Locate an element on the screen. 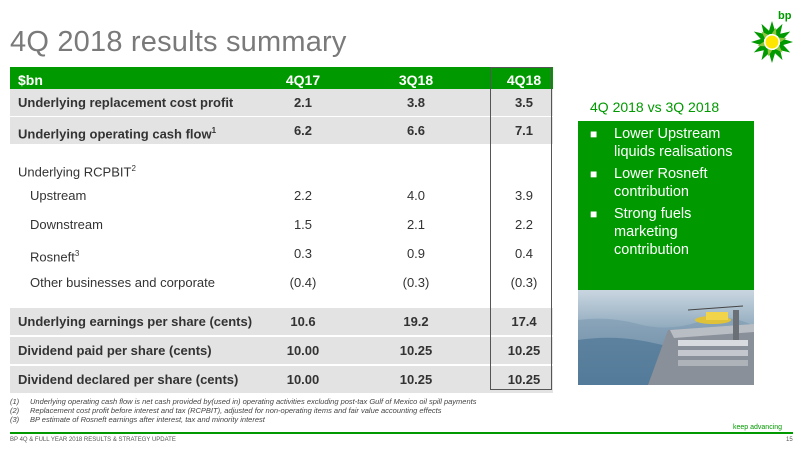 Image resolution: width=800 pixels, height=450 pixels. footnote-number: (1) is located at coordinates (15, 401).